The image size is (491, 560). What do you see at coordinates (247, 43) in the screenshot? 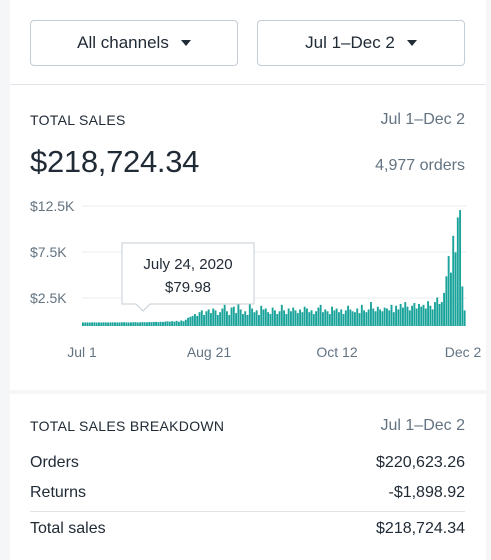
I see `filter-row: All channels Jul 1–Dec 2` at bounding box center [247, 43].